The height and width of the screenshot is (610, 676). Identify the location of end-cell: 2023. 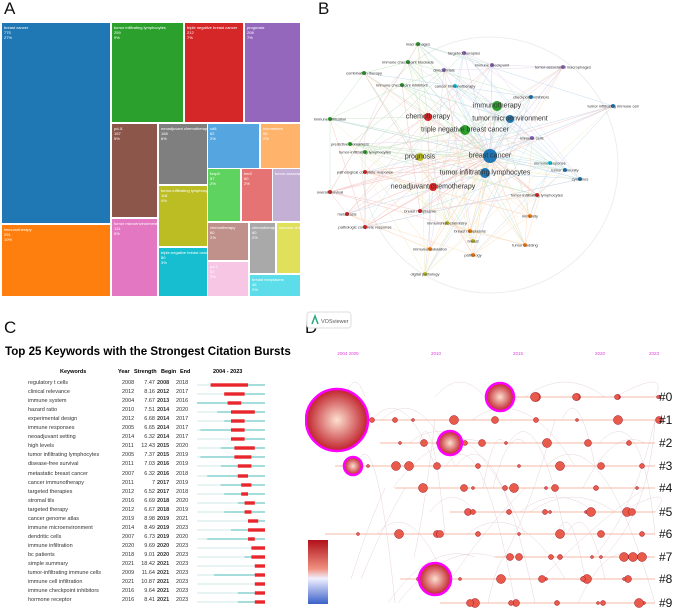
(182, 573).